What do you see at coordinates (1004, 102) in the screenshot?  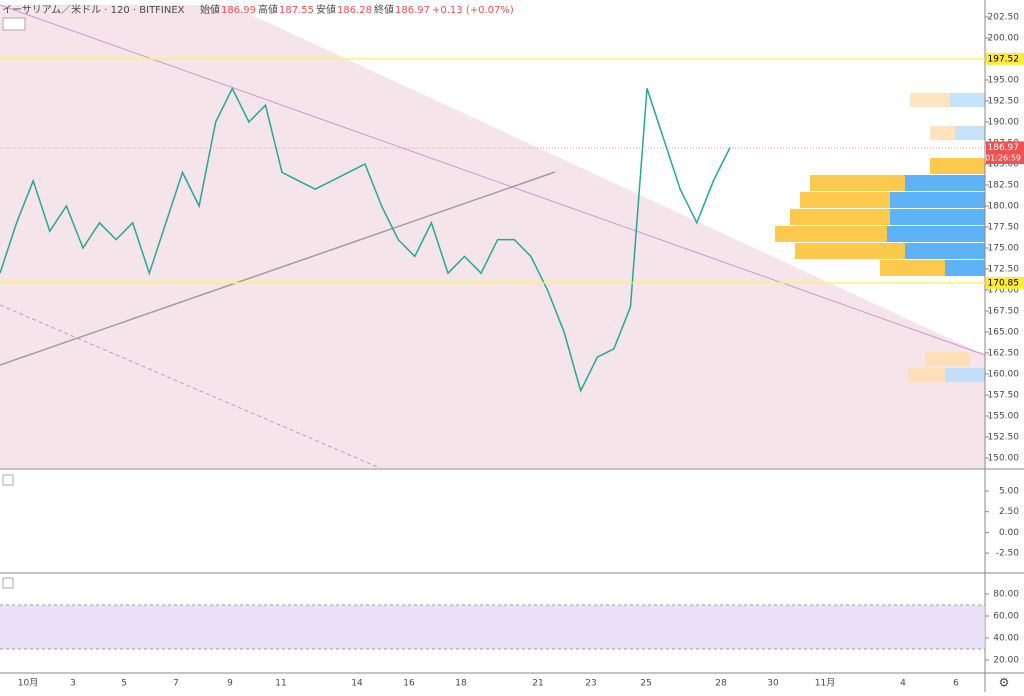 I see `y-tick-label: 192.50` at bounding box center [1004, 102].